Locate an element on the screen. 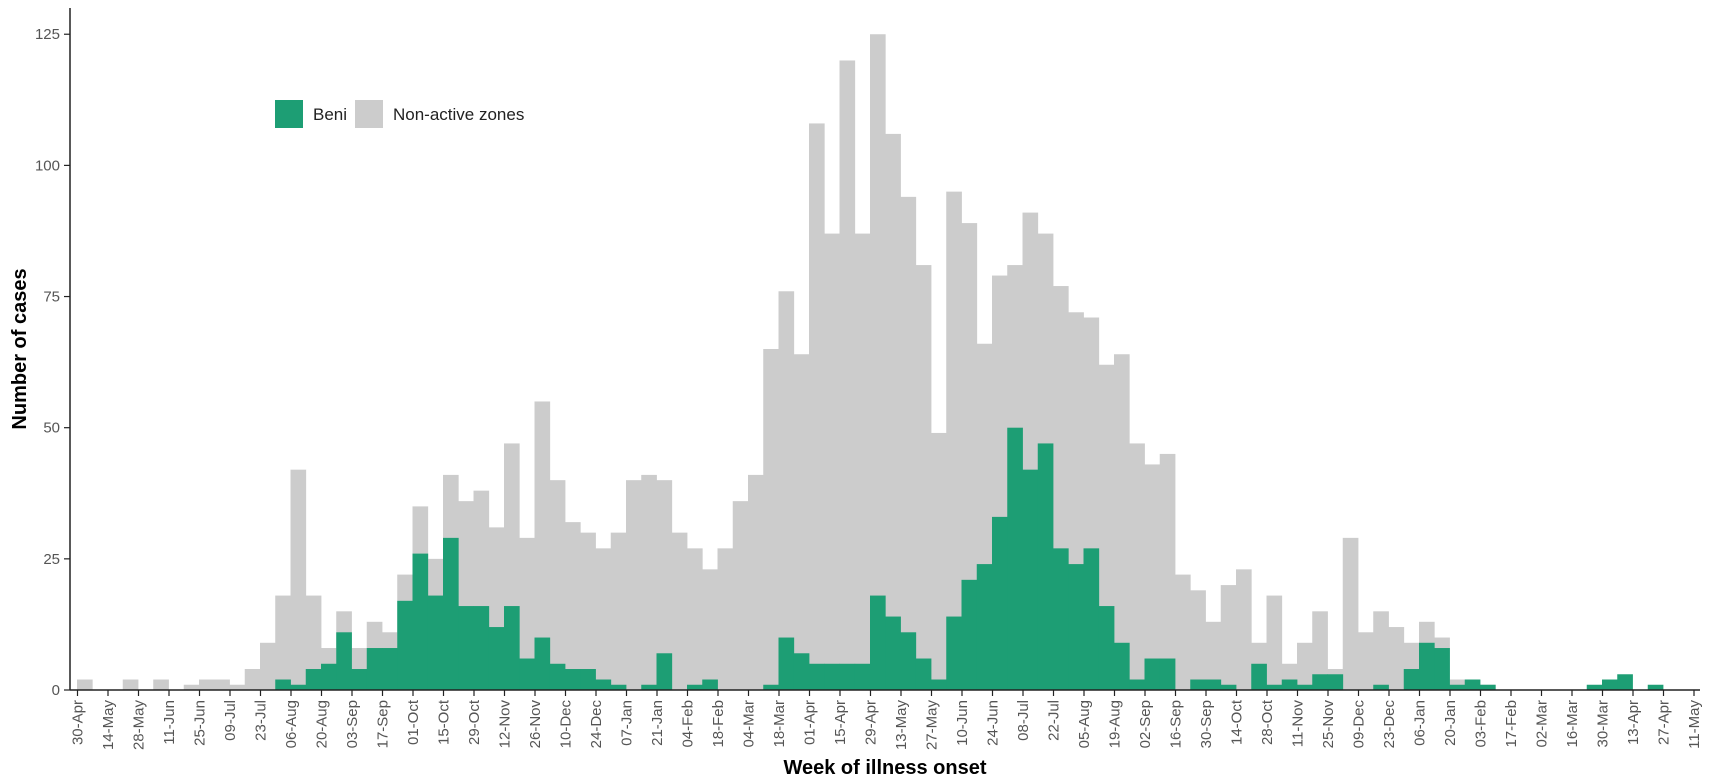 This screenshot has height=782, width=1710. legend: Beni Non-active zones is located at coordinates (399, 114).